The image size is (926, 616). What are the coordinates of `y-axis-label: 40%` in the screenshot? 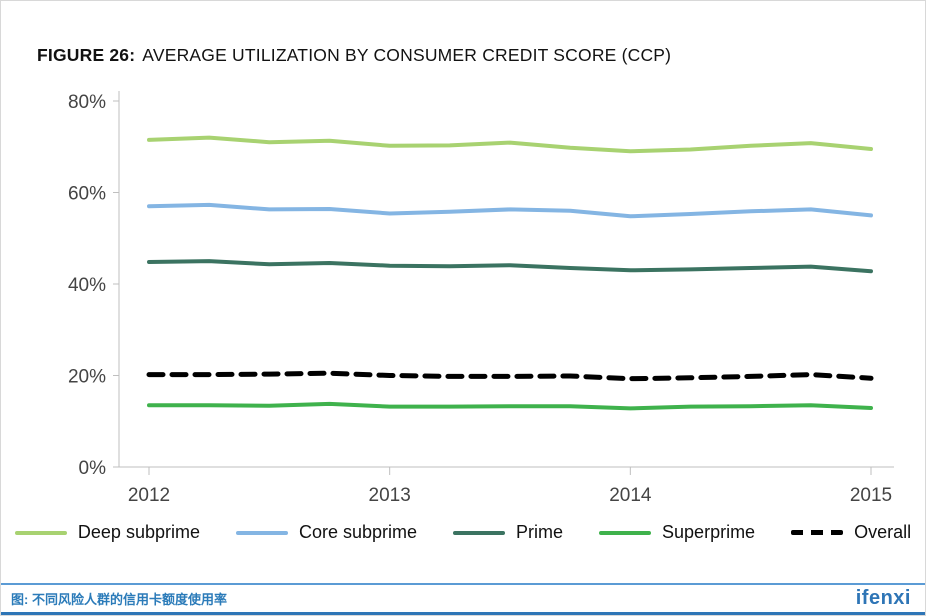 It's located at (87, 285).